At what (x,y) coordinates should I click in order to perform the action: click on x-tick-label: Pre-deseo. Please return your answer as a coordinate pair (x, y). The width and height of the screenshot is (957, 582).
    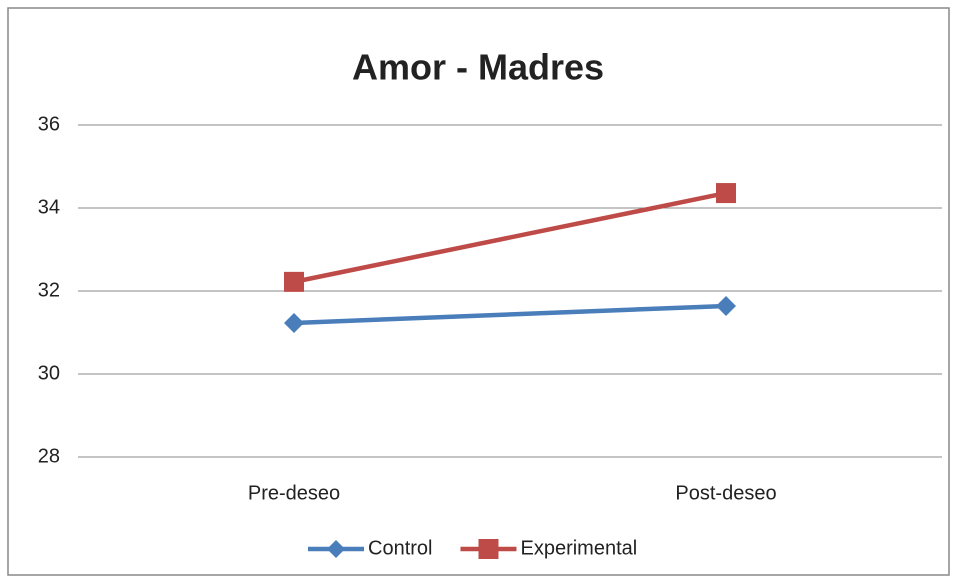
    Looking at the image, I should click on (294, 493).